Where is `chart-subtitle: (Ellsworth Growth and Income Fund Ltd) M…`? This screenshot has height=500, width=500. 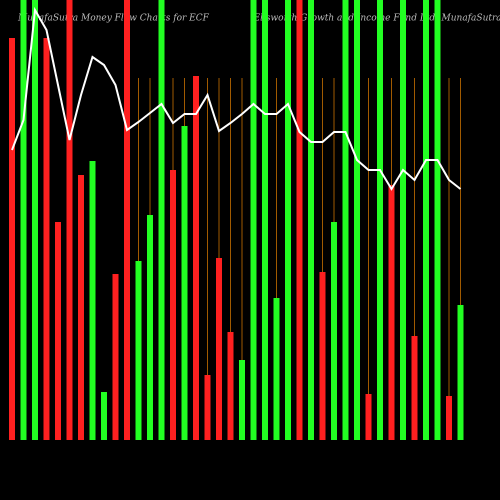 chart-subtitle: (Ellsworth Growth and Income Fund Ltd) M… is located at coordinates (375, 18).